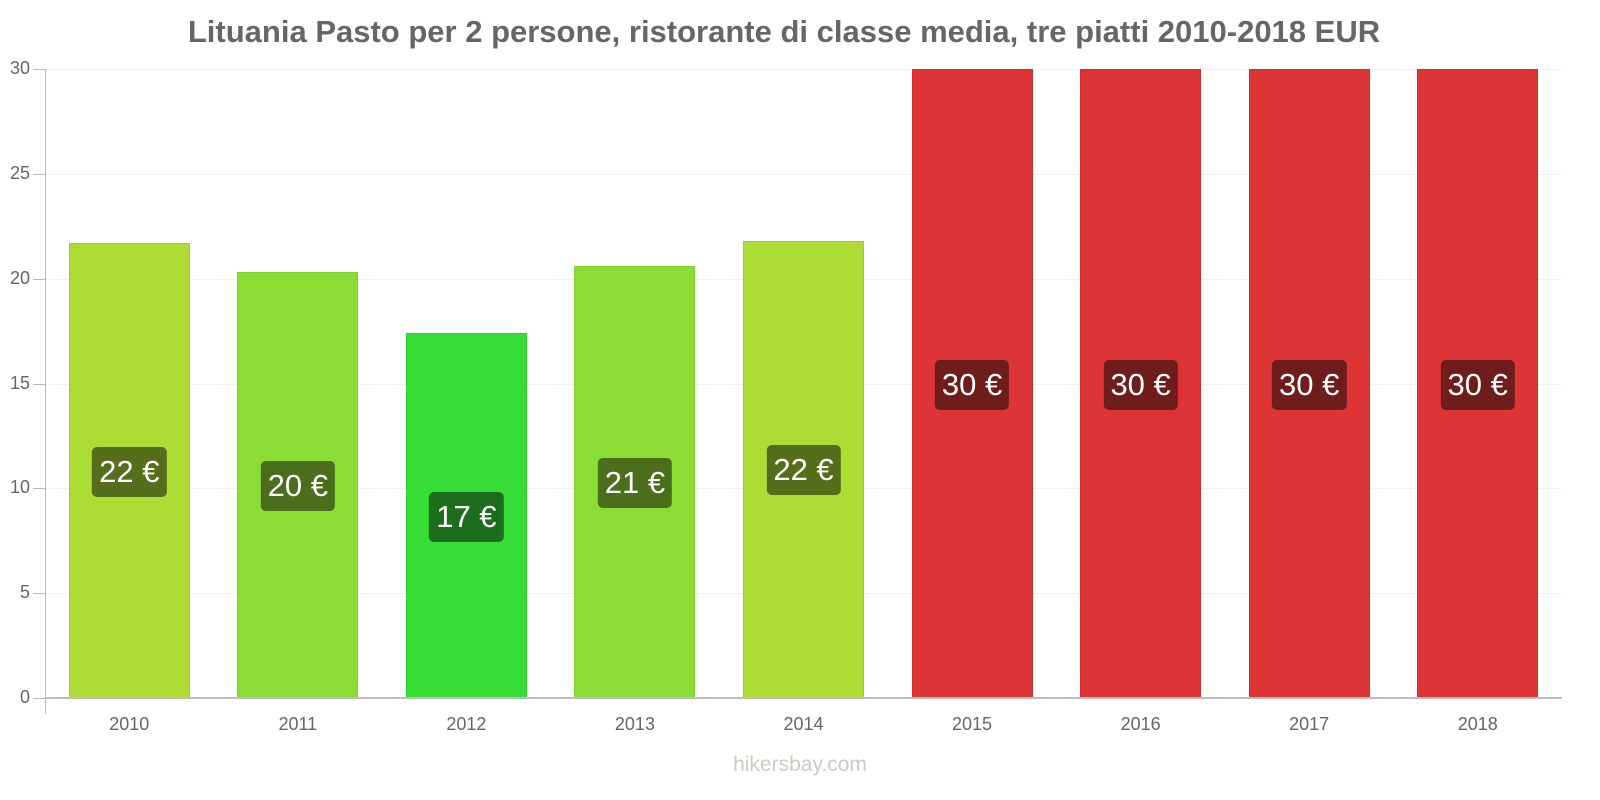 This screenshot has width=1600, height=800. What do you see at coordinates (800, 764) in the screenshot?
I see `watermark: hikersbay.com` at bounding box center [800, 764].